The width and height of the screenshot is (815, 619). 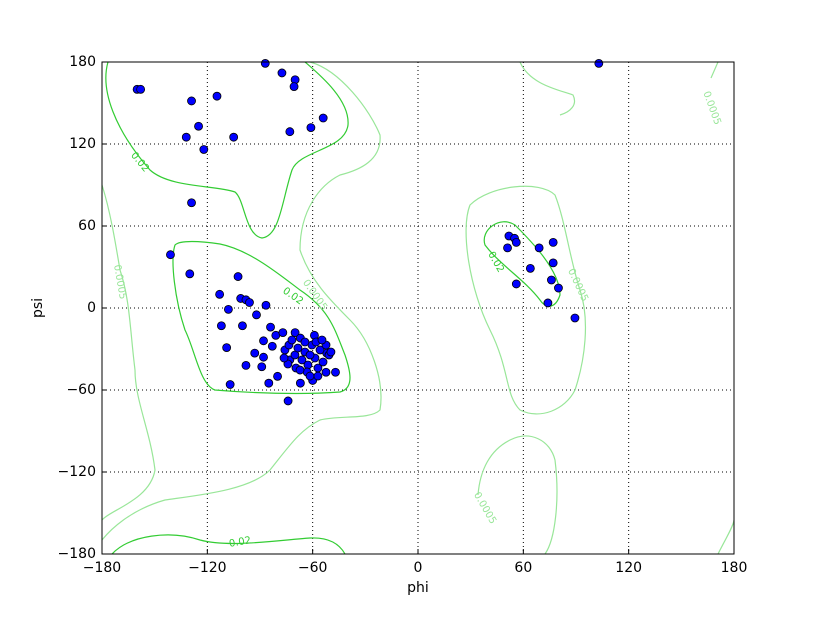 I want to click on y-tick-label: 180, so click(x=82, y=62).